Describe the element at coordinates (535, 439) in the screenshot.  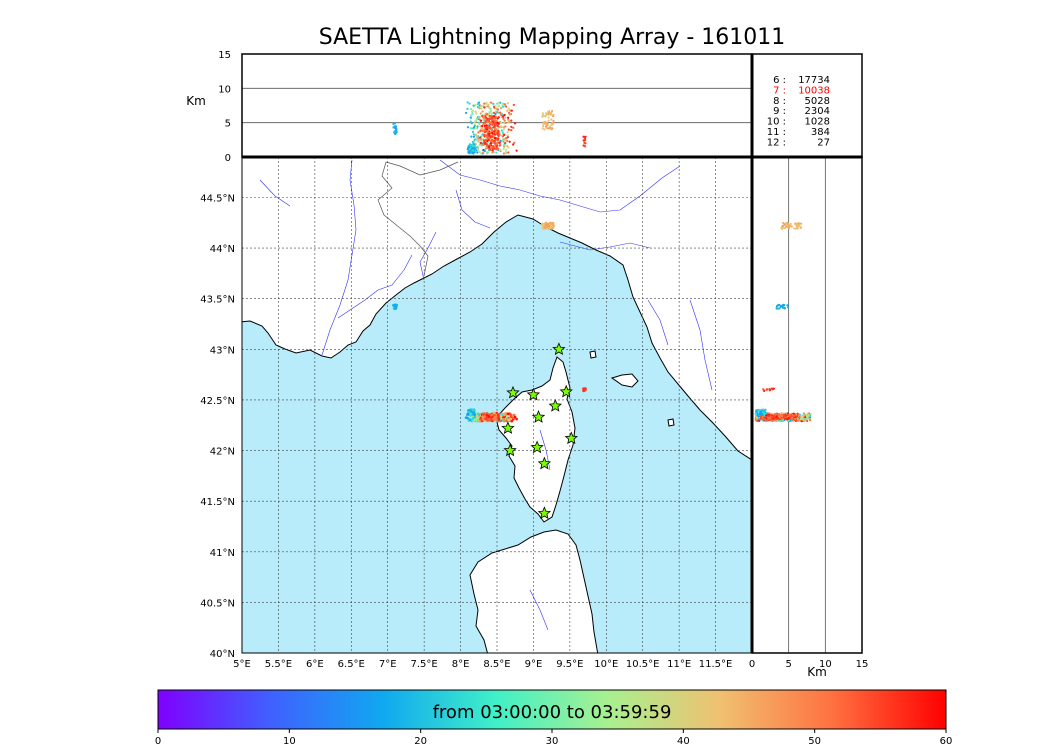
I see `corsica-island` at that location.